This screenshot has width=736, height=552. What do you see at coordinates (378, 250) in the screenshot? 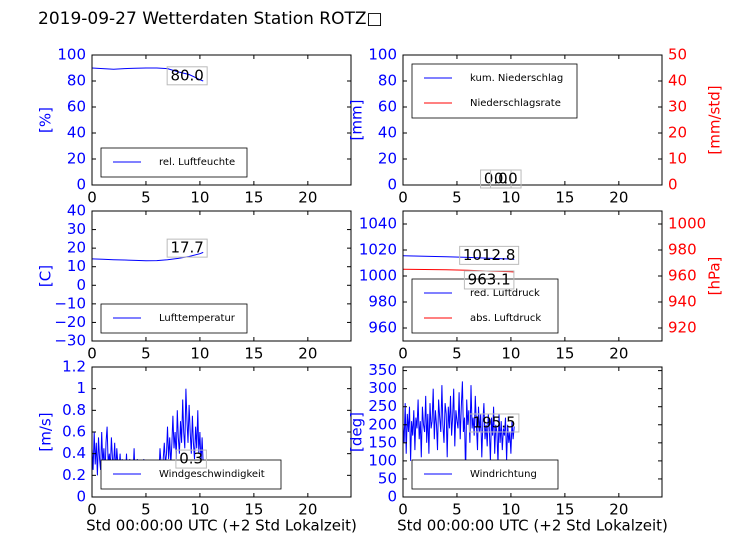
I see `pressure-ytick-label-3: 1020` at bounding box center [378, 250].